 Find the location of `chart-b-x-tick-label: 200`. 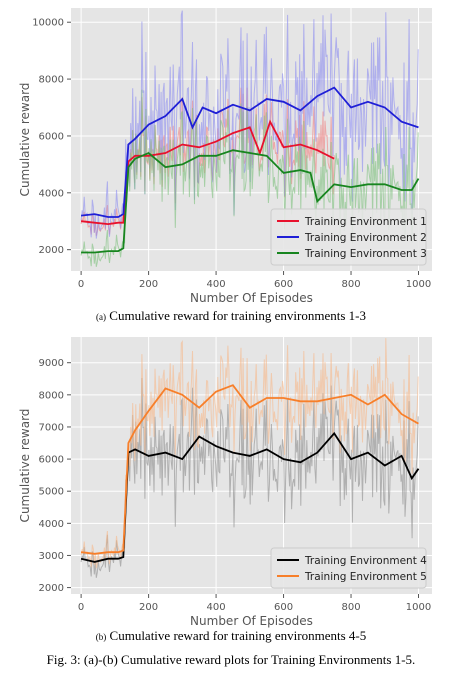

chart-b-x-tick-label: 200 is located at coordinates (148, 607).